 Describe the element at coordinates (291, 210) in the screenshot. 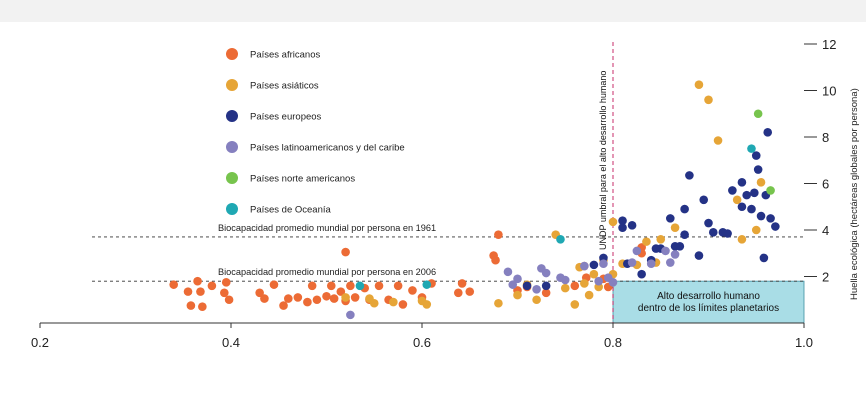

I see `legend-label-oceania: Países de Oceanía` at that location.